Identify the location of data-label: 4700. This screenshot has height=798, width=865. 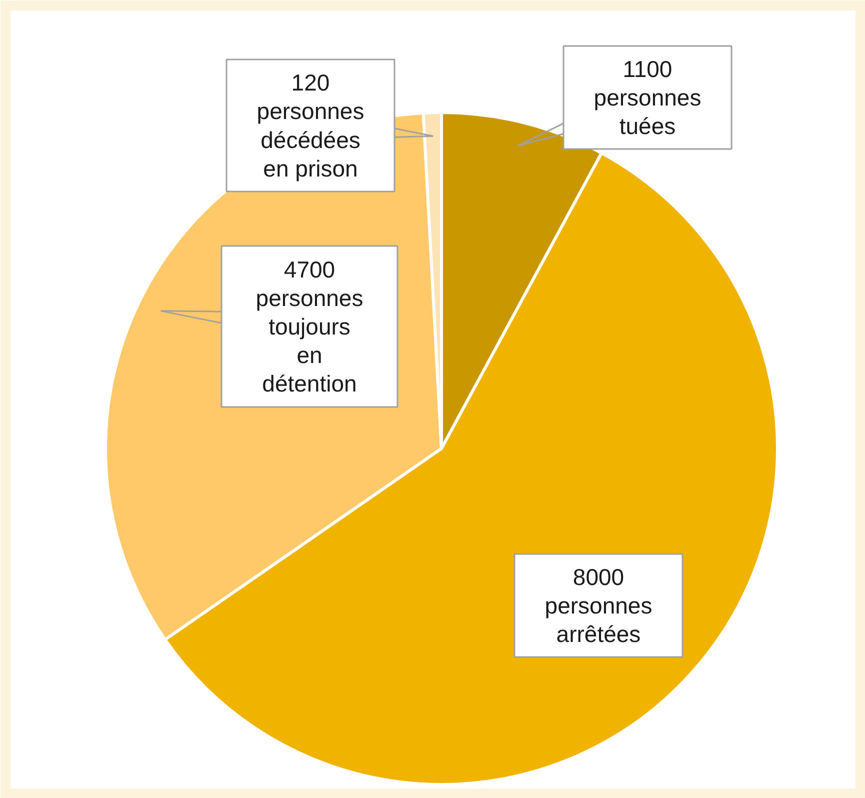
(310, 269).